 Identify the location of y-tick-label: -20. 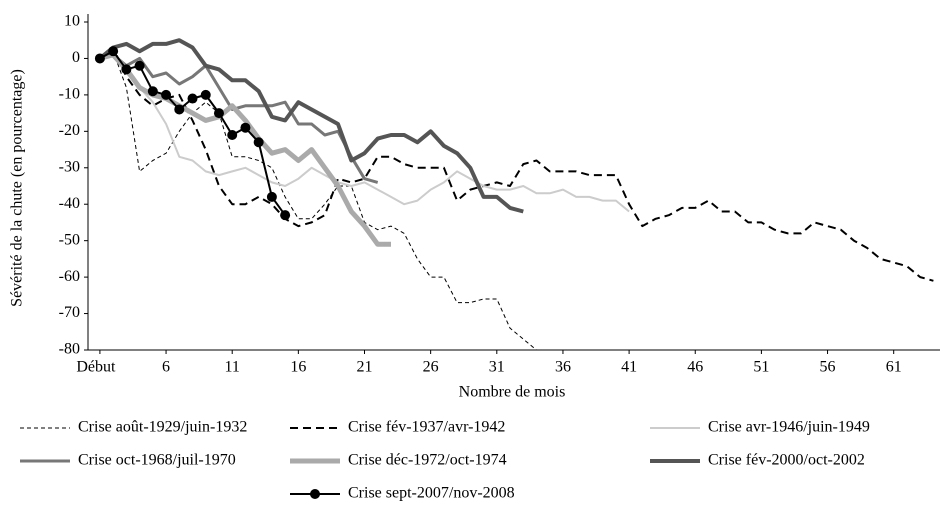
(69, 130).